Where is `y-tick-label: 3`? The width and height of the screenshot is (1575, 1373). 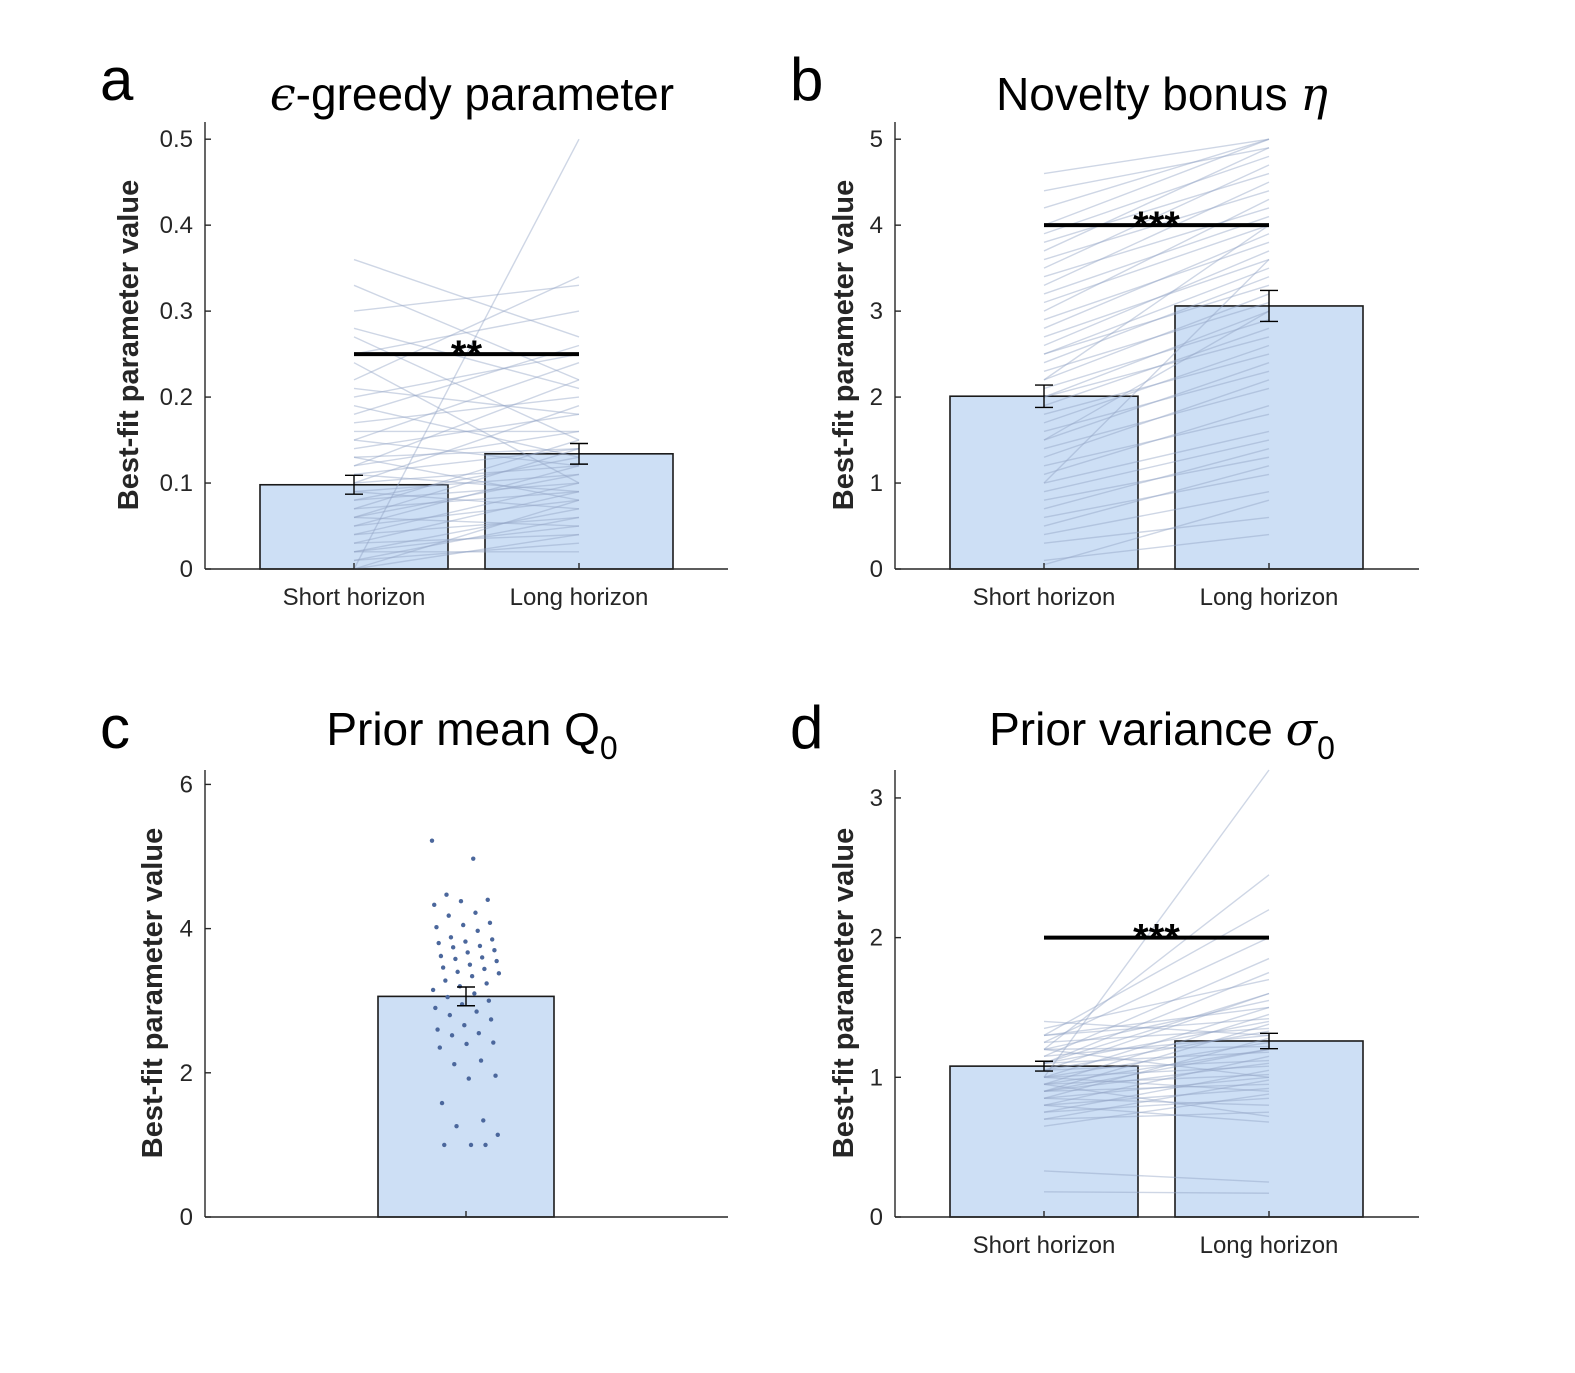 y-tick-label: 3 is located at coordinates (876, 311).